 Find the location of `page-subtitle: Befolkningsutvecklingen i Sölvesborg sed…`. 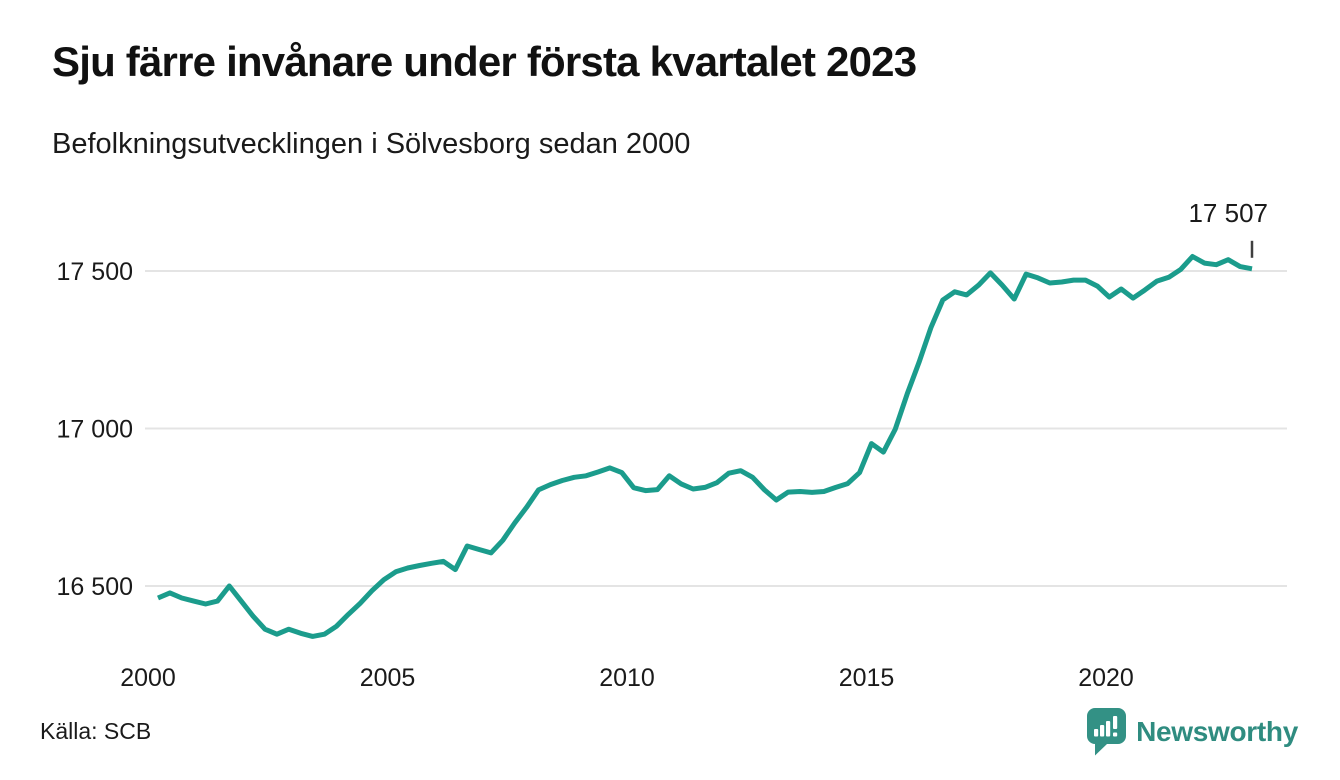

page-subtitle: Befolkningsutvecklingen i Sölvesborg sed… is located at coordinates (371, 144).